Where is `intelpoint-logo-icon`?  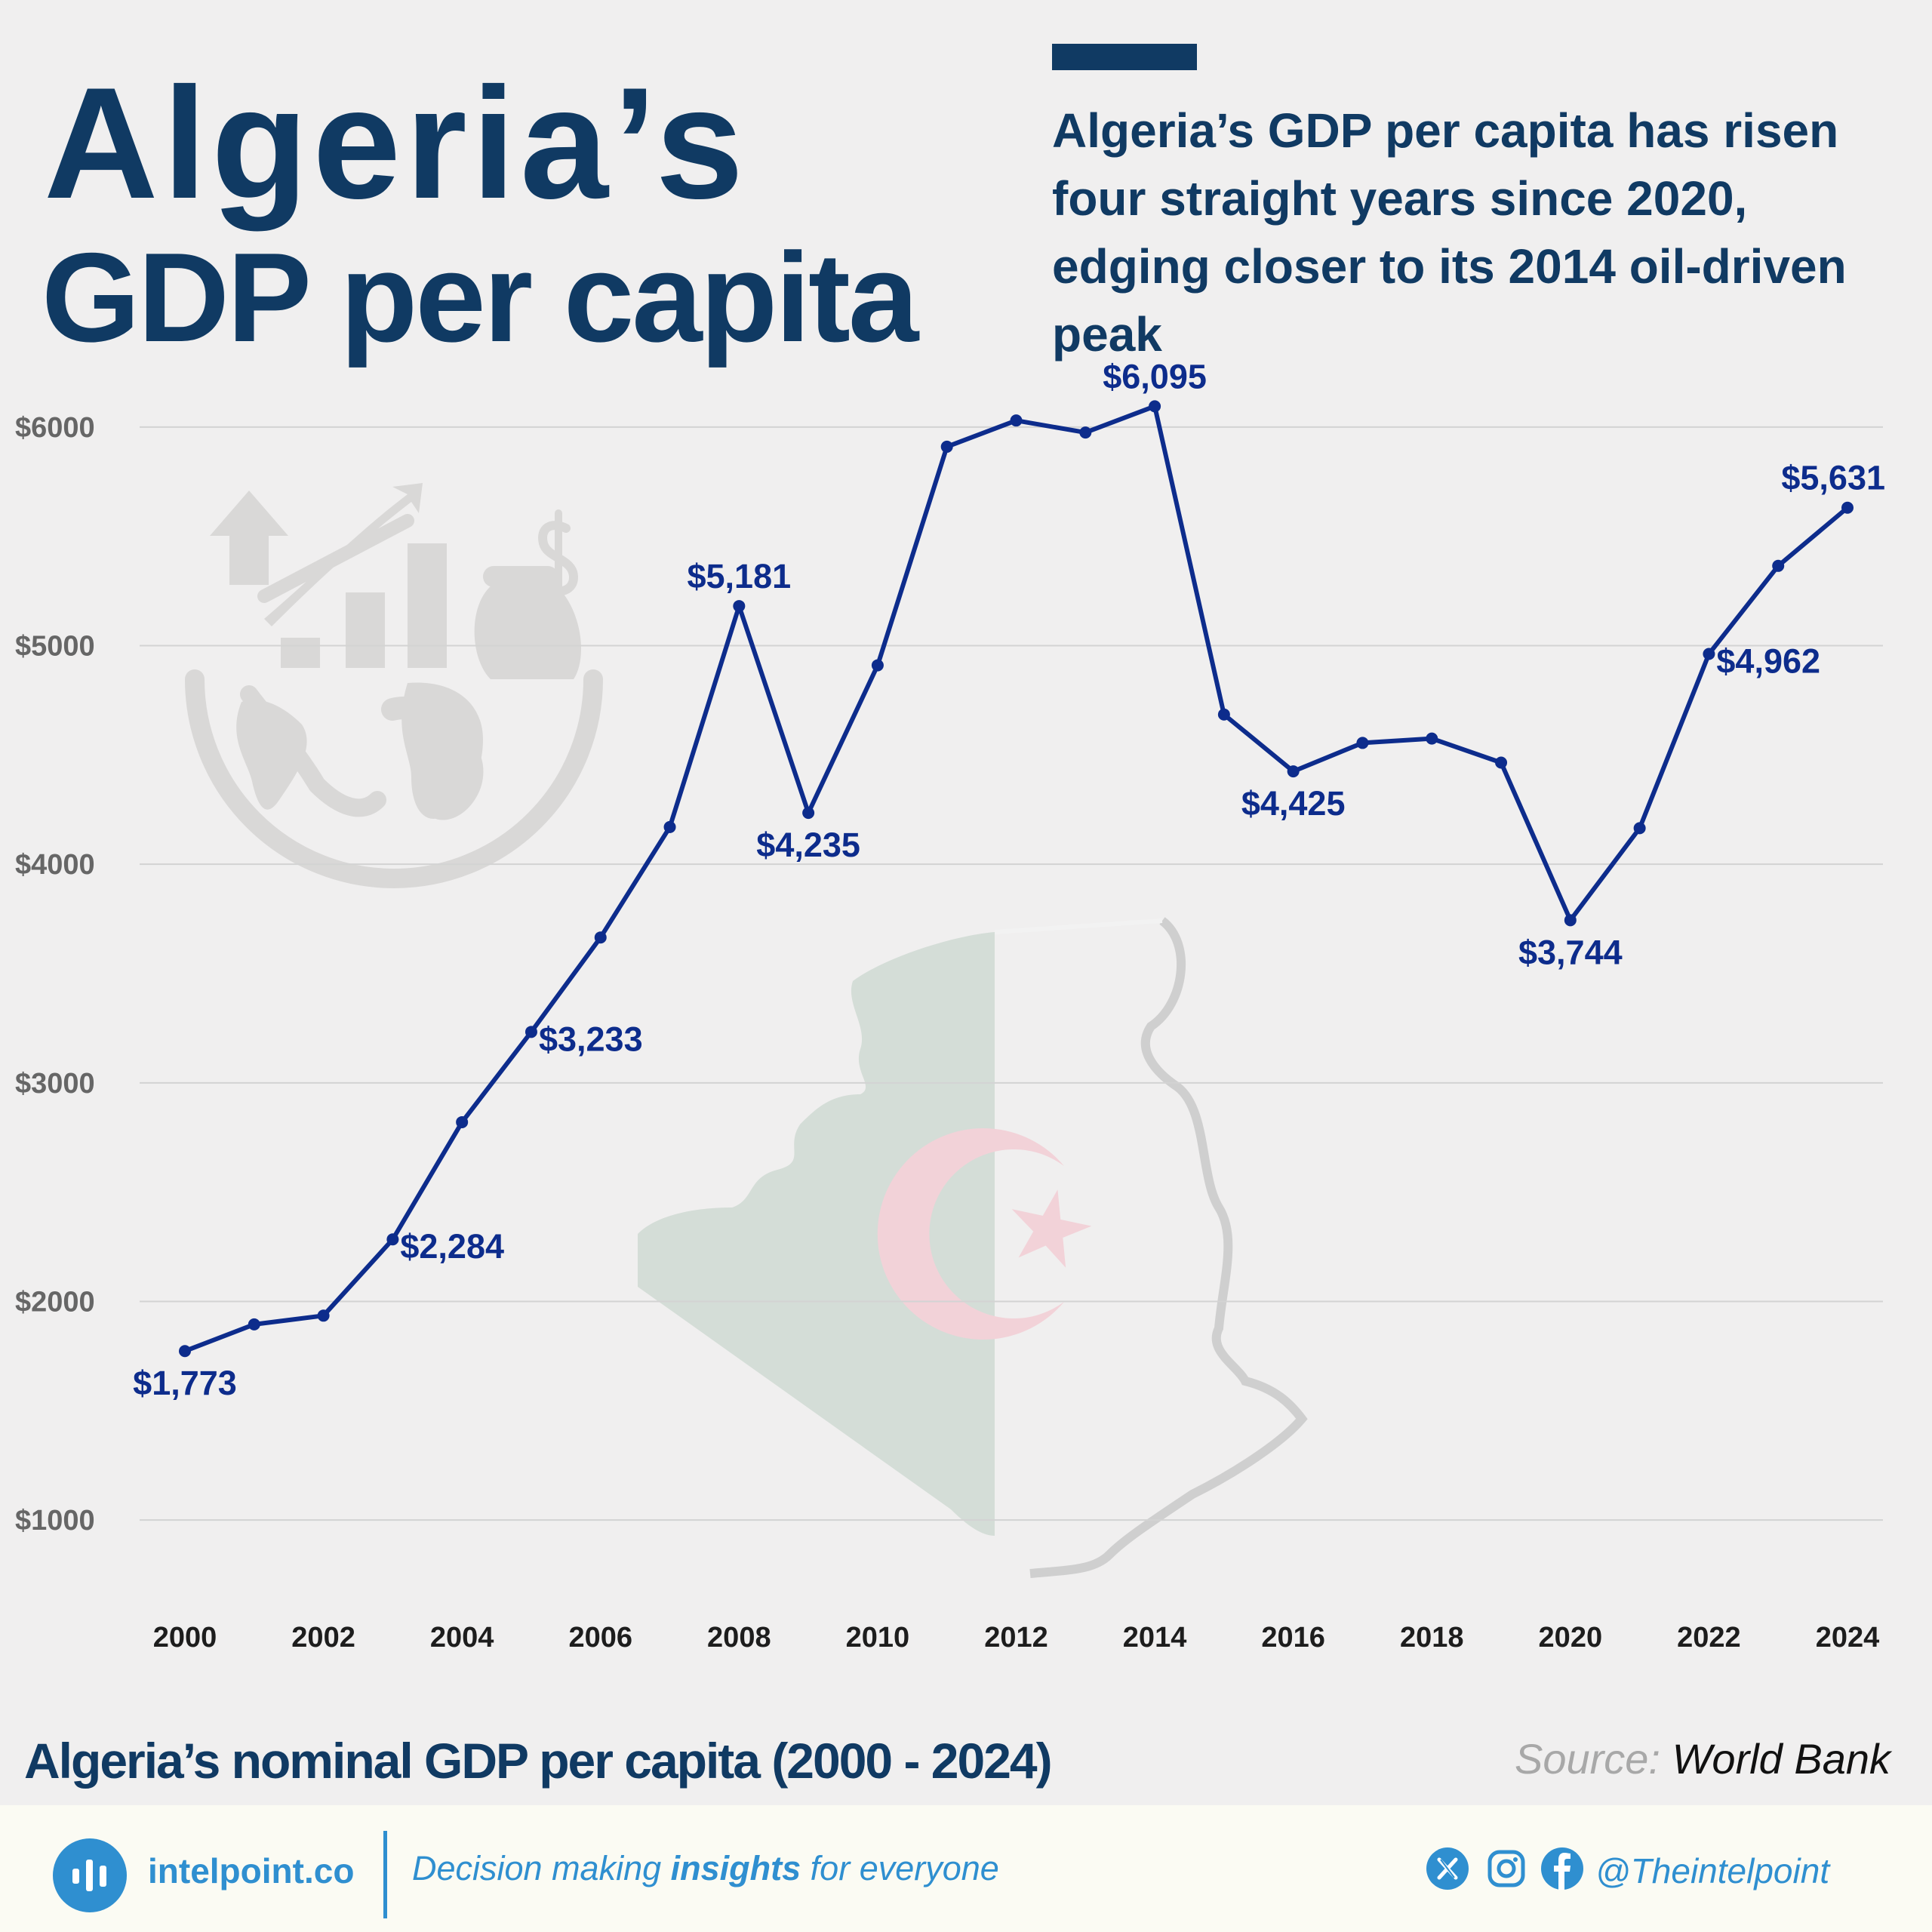 intelpoint-logo-icon is located at coordinates (90, 1875).